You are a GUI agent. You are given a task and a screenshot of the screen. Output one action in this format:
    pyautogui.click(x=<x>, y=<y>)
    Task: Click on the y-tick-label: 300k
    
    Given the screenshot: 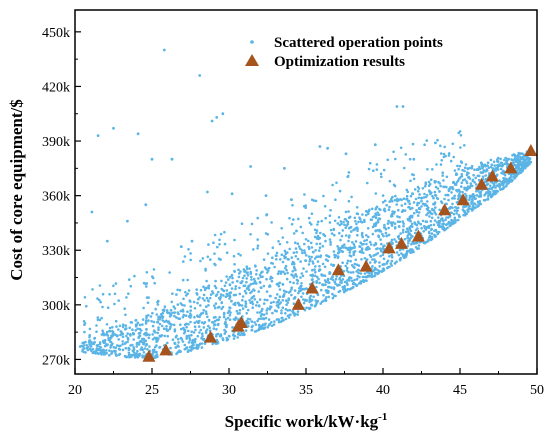 What is the action you would take?
    pyautogui.click(x=56, y=306)
    